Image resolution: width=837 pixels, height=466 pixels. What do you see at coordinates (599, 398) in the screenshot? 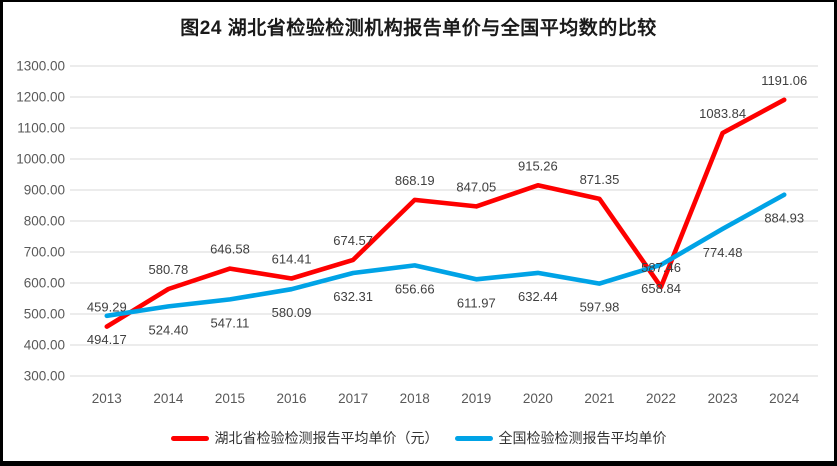
I see `x-axis-tick-label: 2021` at bounding box center [599, 398].